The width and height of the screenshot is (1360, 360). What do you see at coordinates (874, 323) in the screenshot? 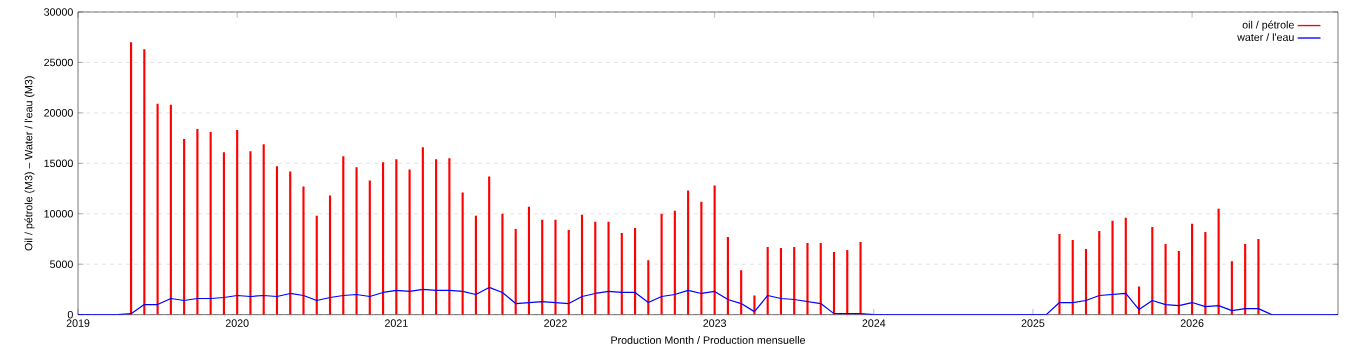
I see `x-tick-label: 2024` at bounding box center [874, 323].